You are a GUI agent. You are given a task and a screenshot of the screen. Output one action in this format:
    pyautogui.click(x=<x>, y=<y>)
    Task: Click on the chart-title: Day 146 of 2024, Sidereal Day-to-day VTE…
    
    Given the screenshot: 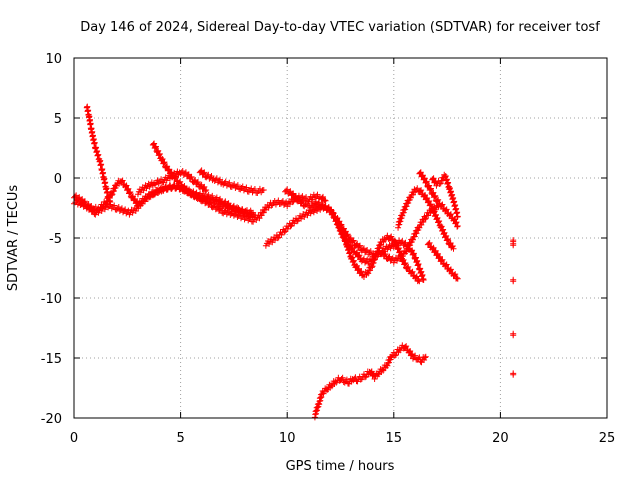 What is the action you would take?
    pyautogui.click(x=340, y=27)
    